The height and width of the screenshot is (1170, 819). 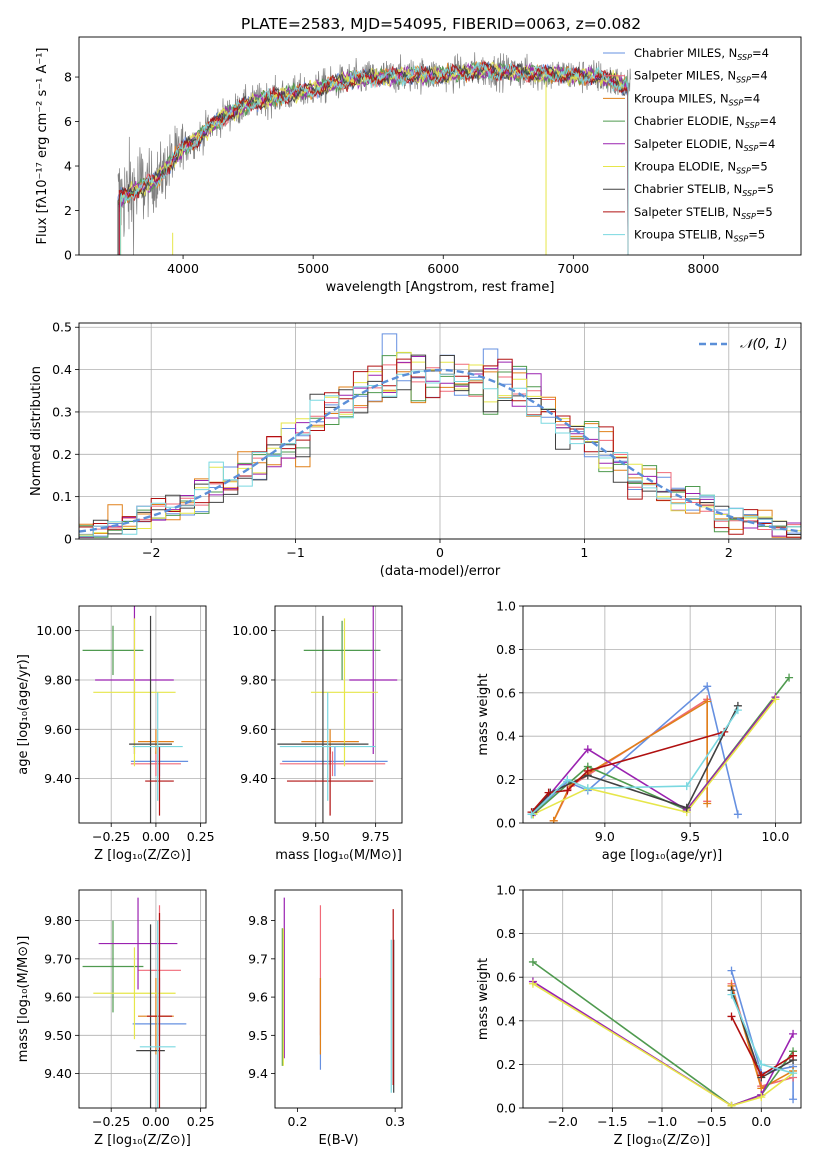 I want to click on legend-label: Salpeter STELIB, NSSP=5, so click(x=703, y=213).